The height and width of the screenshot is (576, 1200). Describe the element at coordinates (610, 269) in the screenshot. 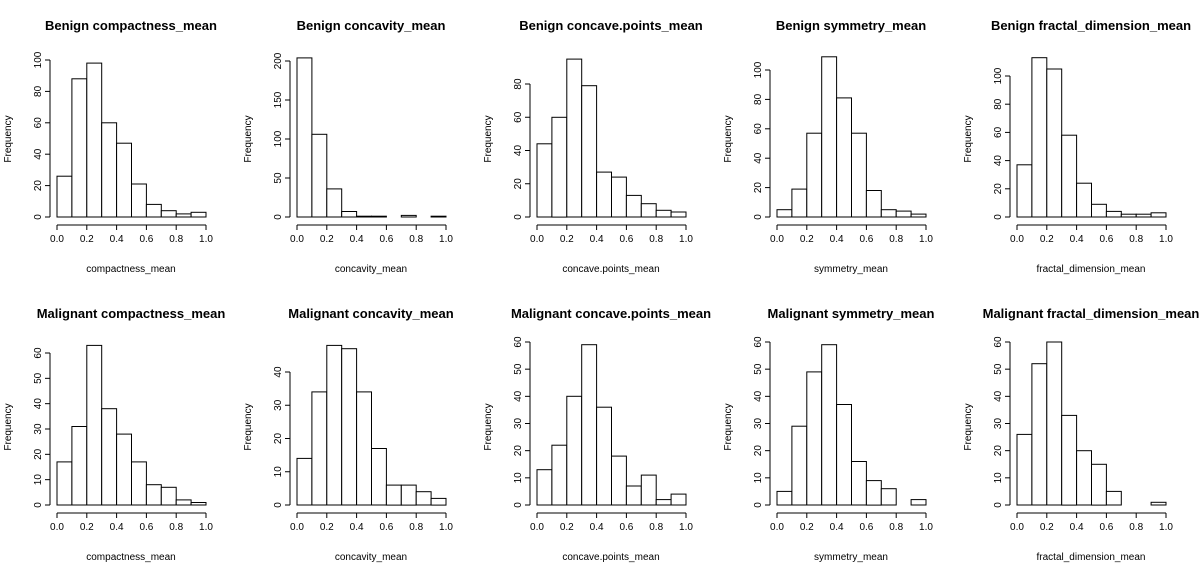

I see `x-axis-label: concave.points_mean` at that location.